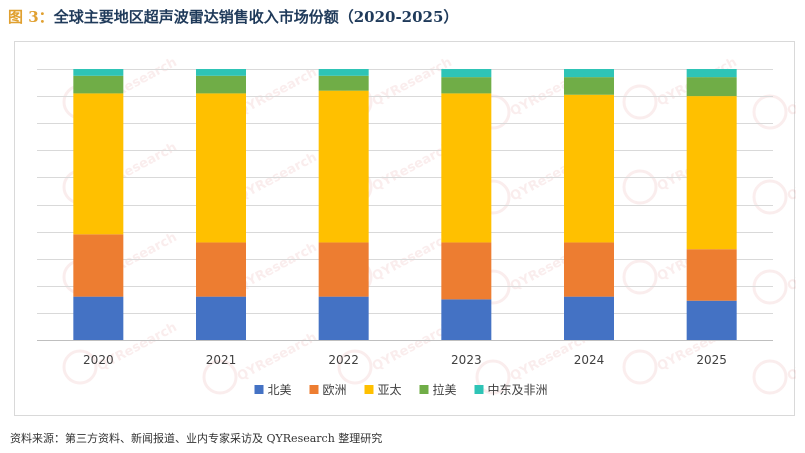 Image resolution: width=805 pixels, height=453 pixels. I want to click on legend-label: 欧洲, so click(335, 390).